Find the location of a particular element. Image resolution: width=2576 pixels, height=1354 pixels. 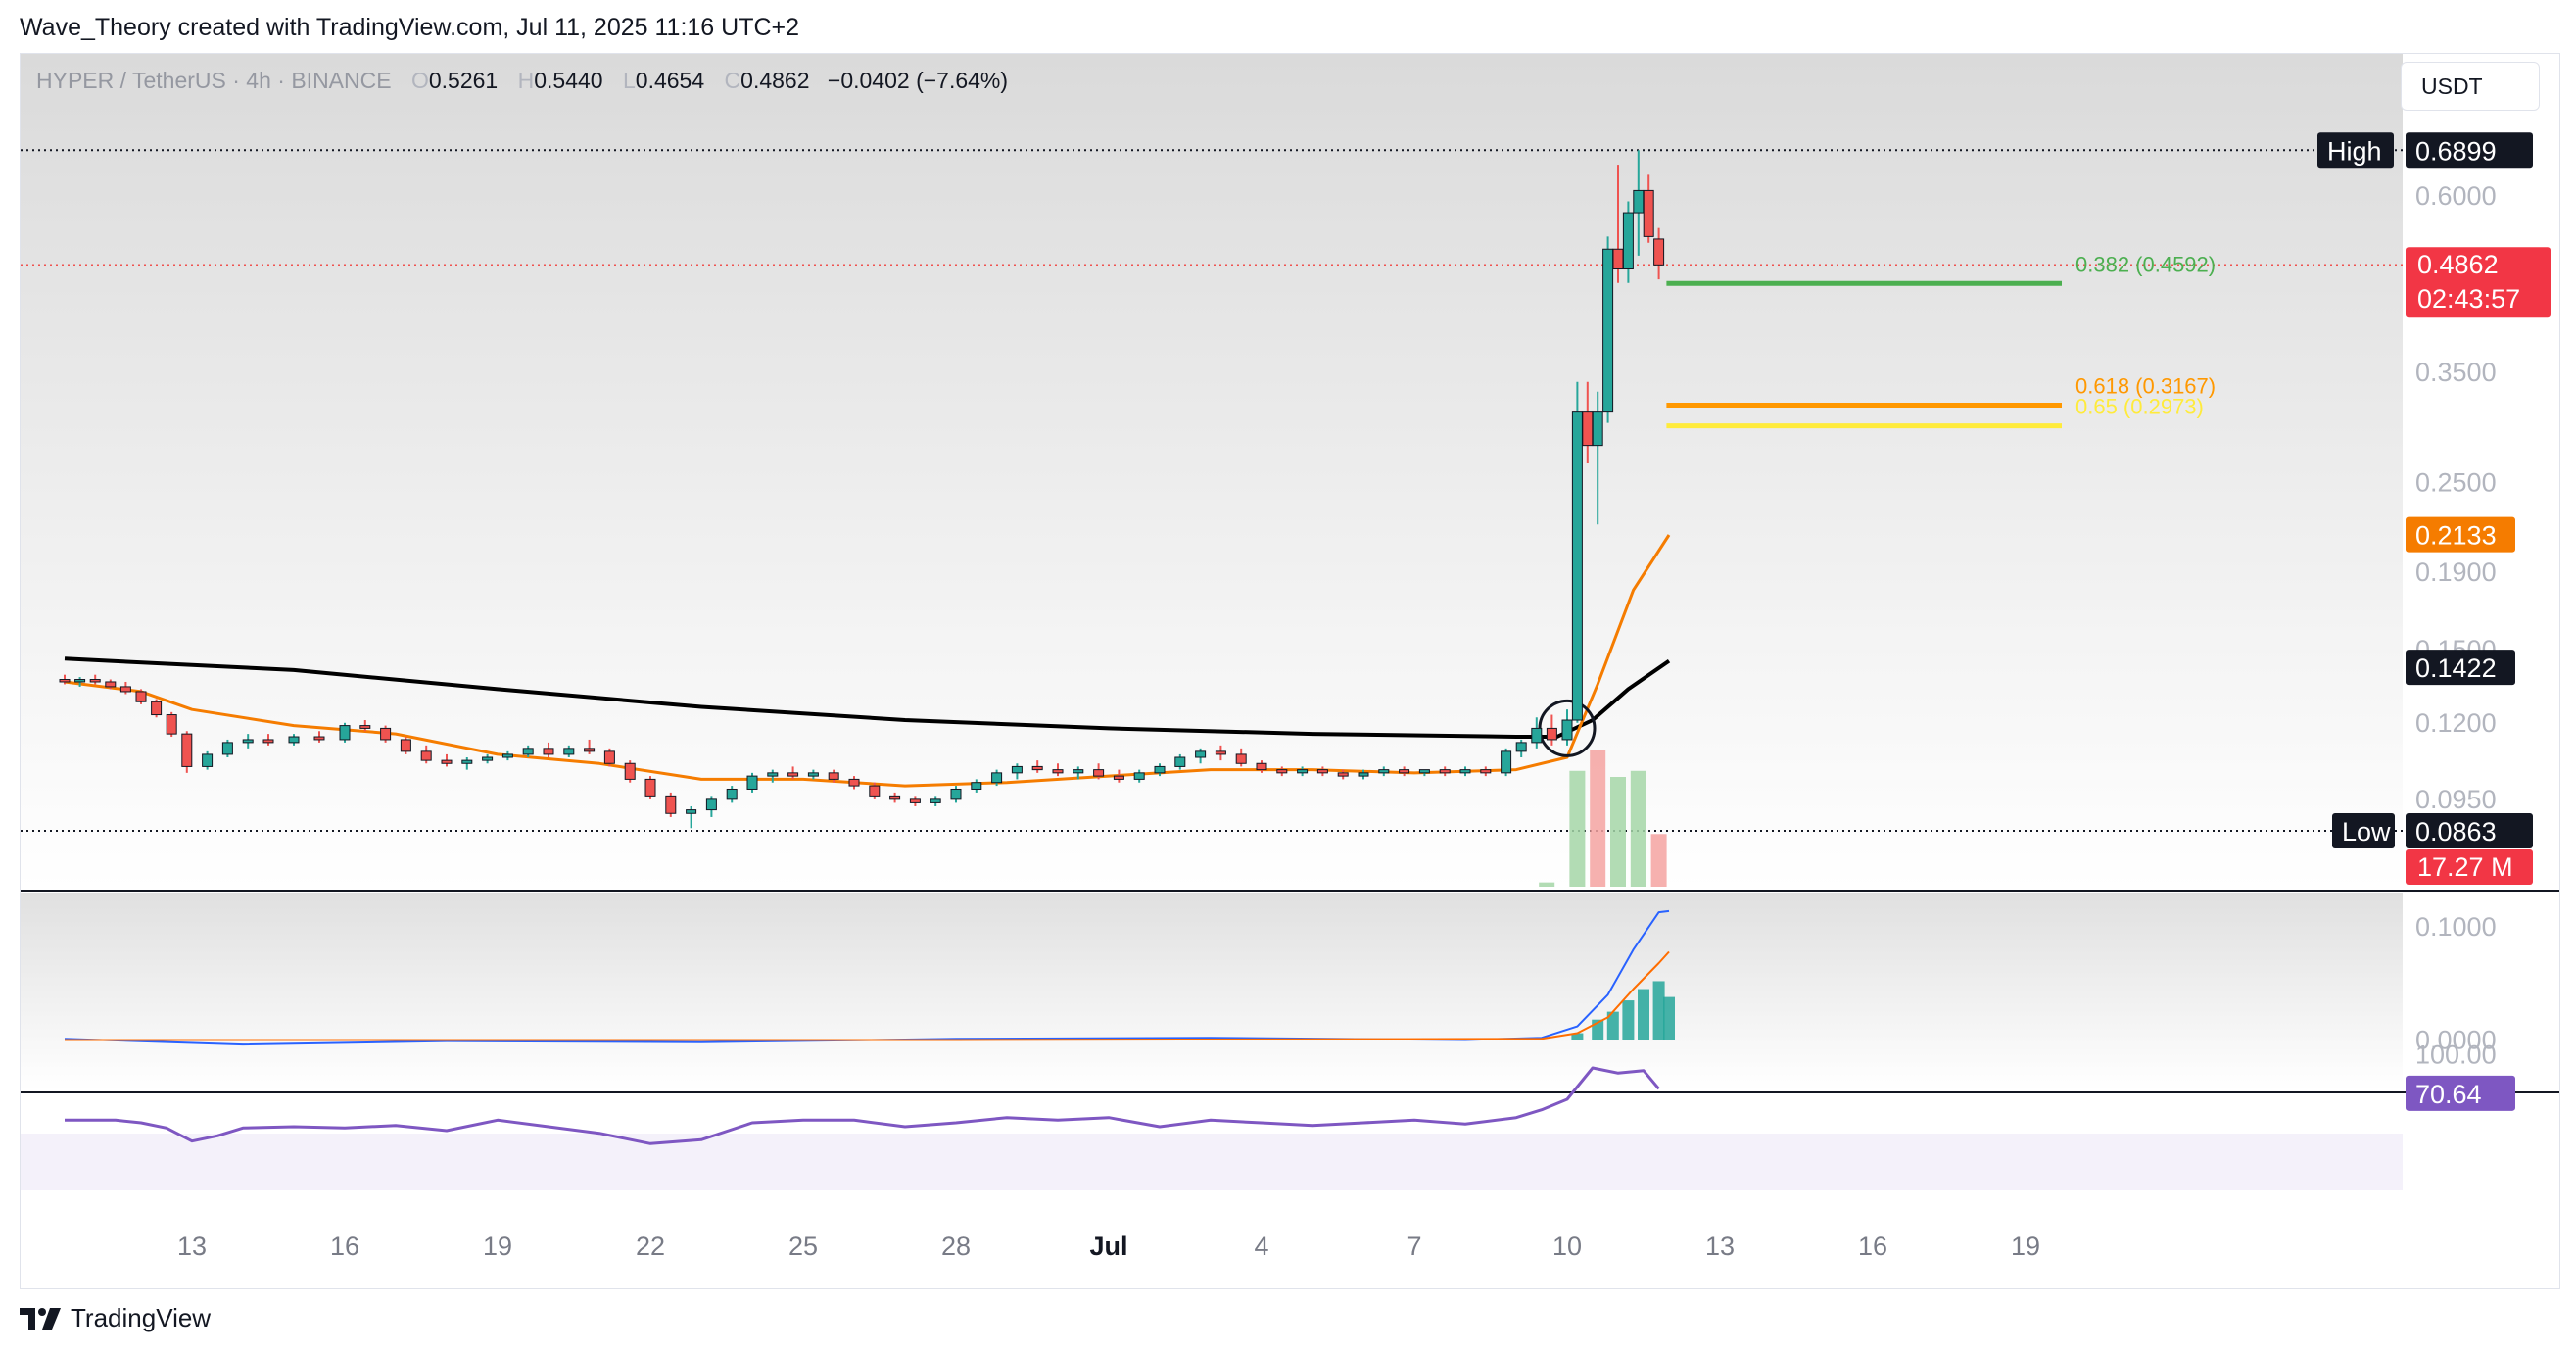

ema-value-badge-bg is located at coordinates (2461, 534).